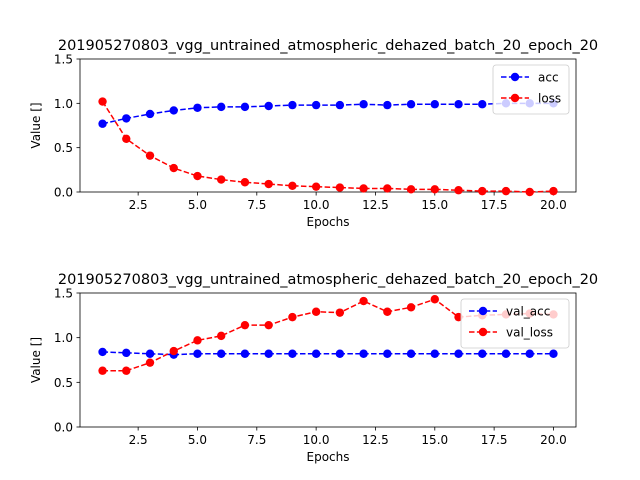  What do you see at coordinates (36, 360) in the screenshot?
I see `y-axis-label: Value []` at bounding box center [36, 360].